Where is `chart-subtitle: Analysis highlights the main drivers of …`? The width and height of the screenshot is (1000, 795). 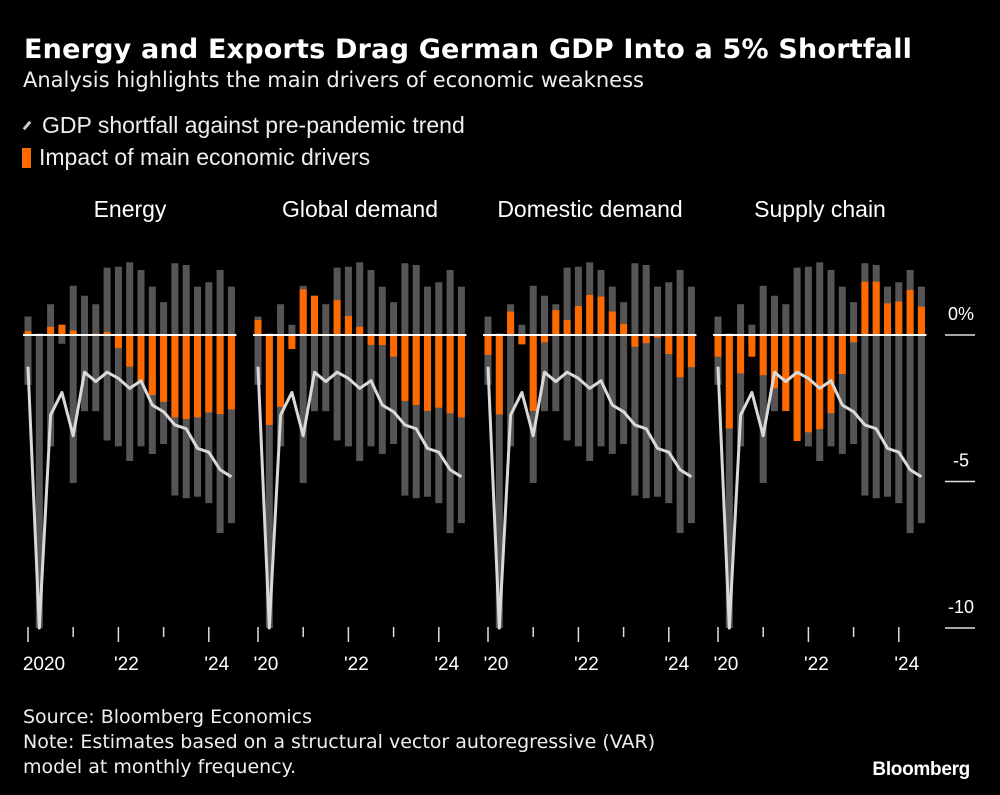 chart-subtitle: Analysis highlights the main drivers of … is located at coordinates (333, 80).